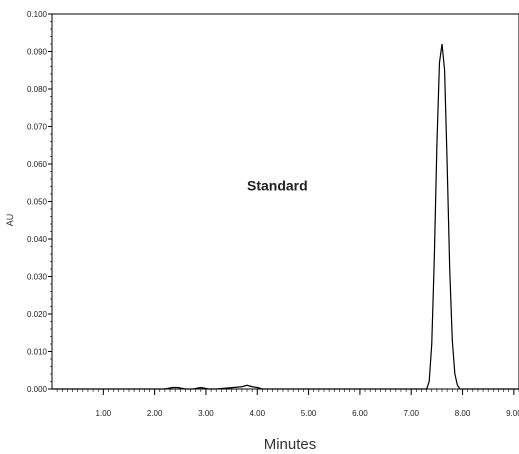 This screenshot has height=454, width=519. What do you see at coordinates (360, 413) in the screenshot?
I see `x-tick-label: 6.00` at bounding box center [360, 413].